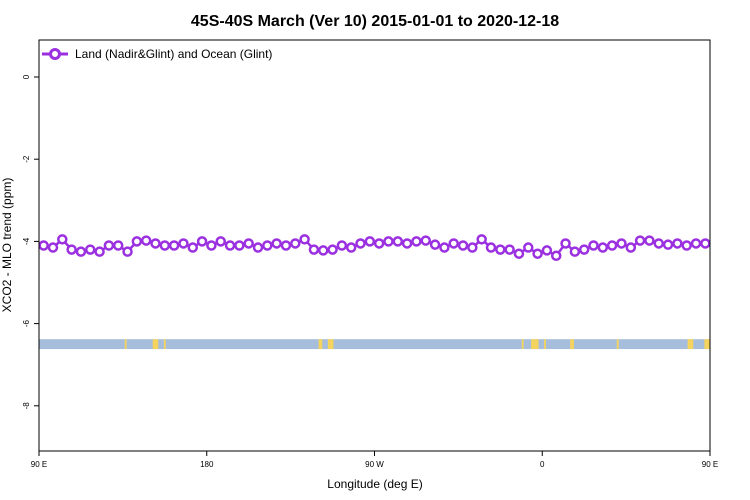 This screenshot has width=750, height=500. What do you see at coordinates (55, 54) in the screenshot?
I see `legend-marker` at bounding box center [55, 54].